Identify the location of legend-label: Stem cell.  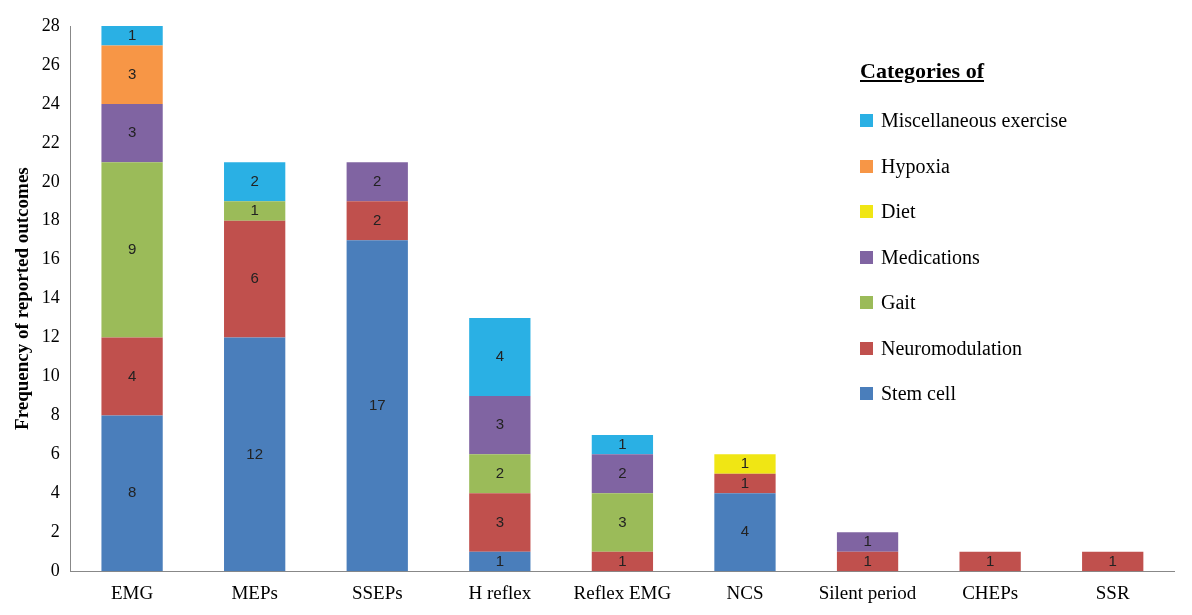
(918, 394).